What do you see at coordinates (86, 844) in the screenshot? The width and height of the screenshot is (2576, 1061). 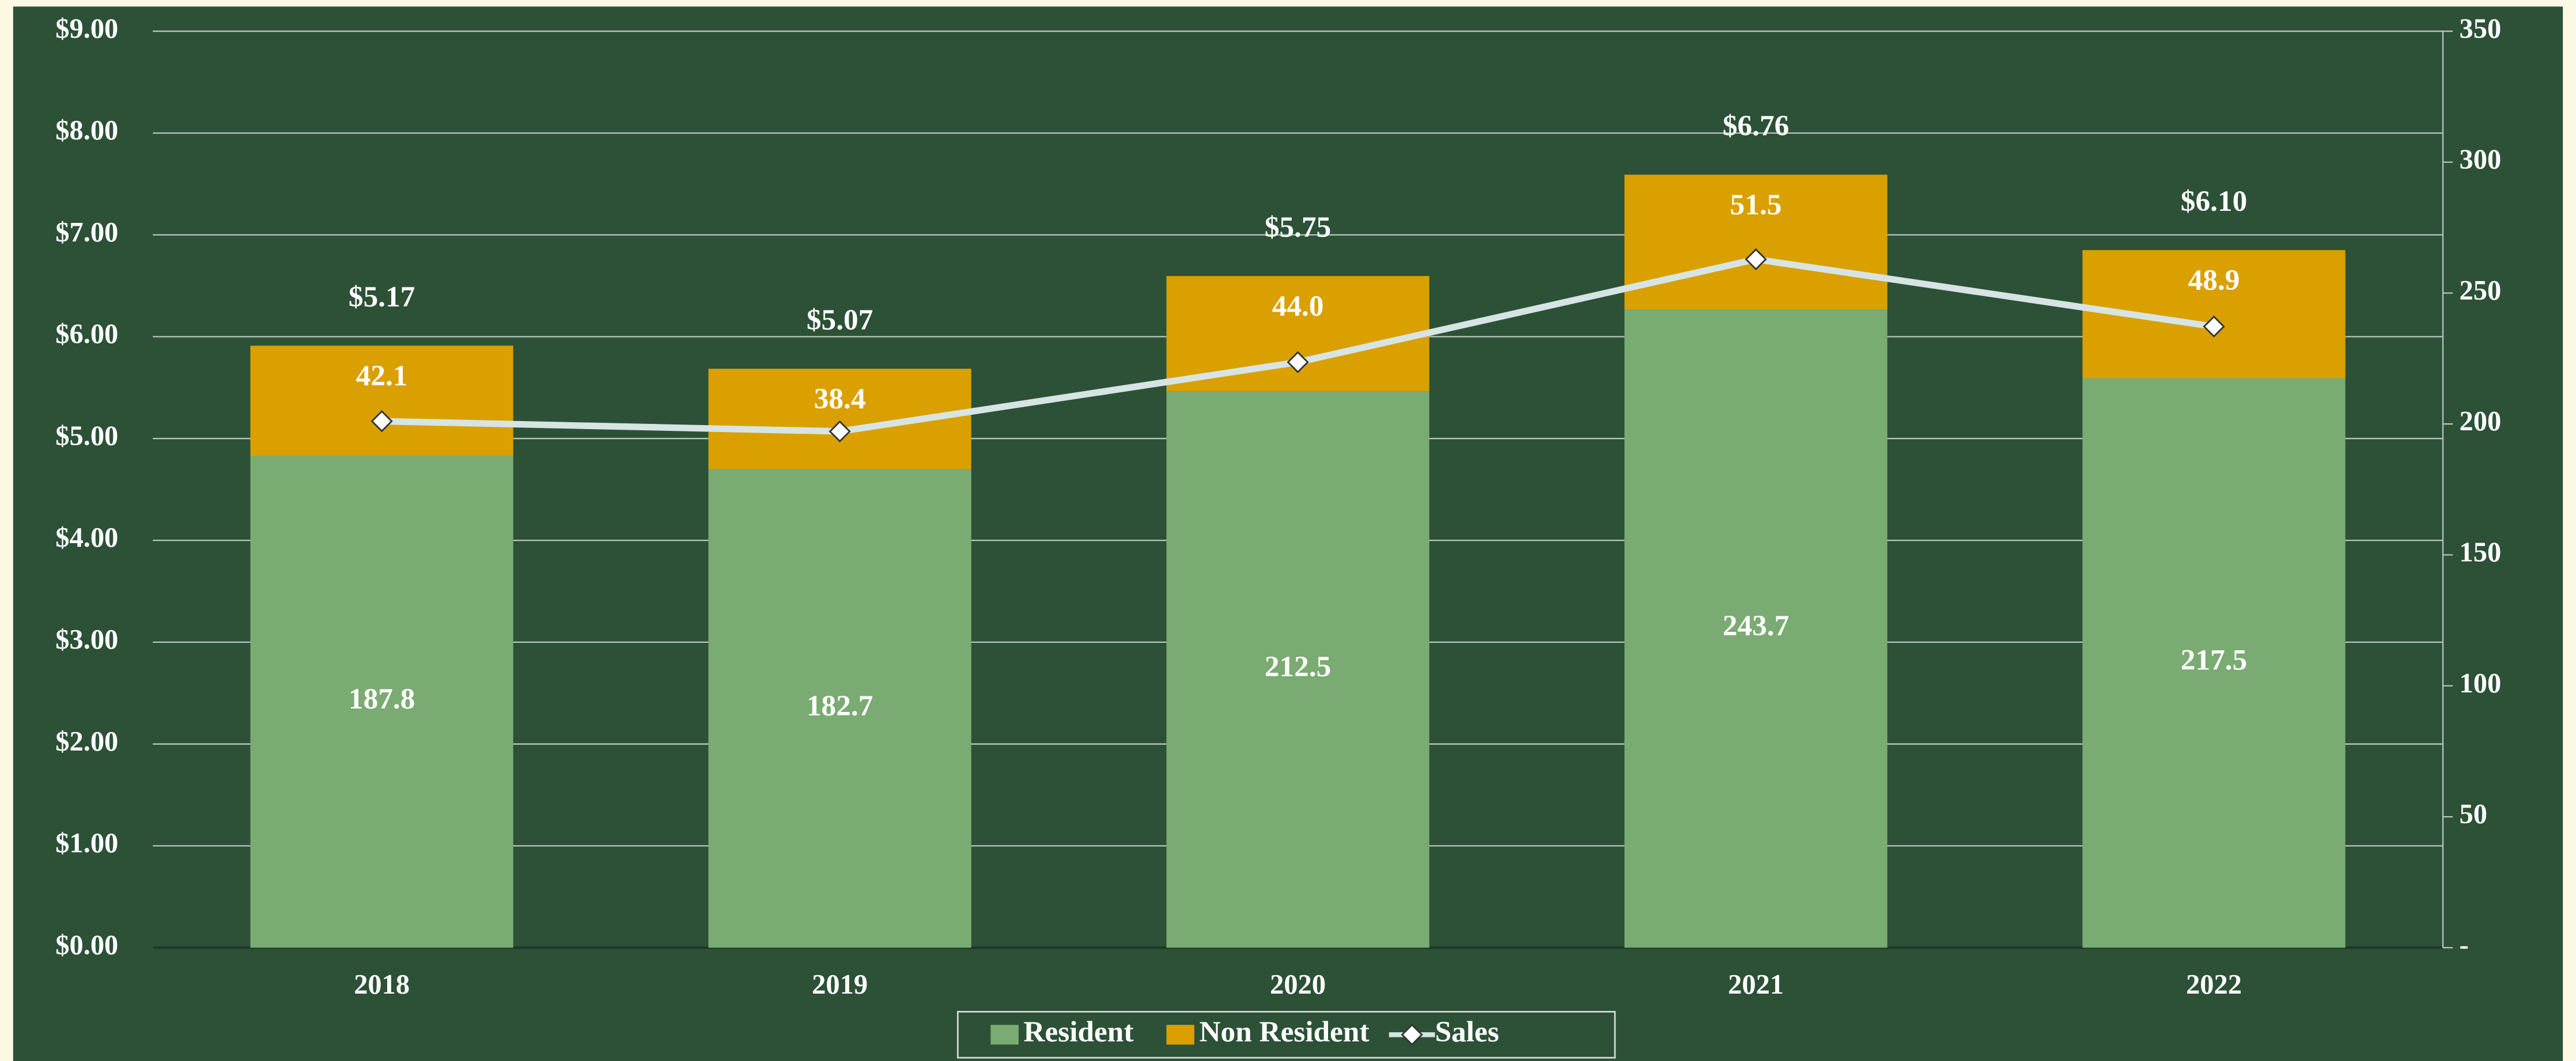 I see `y-tick-label: $1.00` at bounding box center [86, 844].